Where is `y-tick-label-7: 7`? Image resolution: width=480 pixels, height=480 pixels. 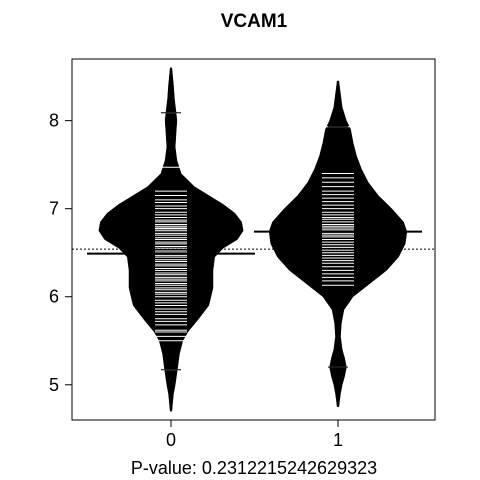
y-tick-label-7: 7 is located at coordinates (54, 209).